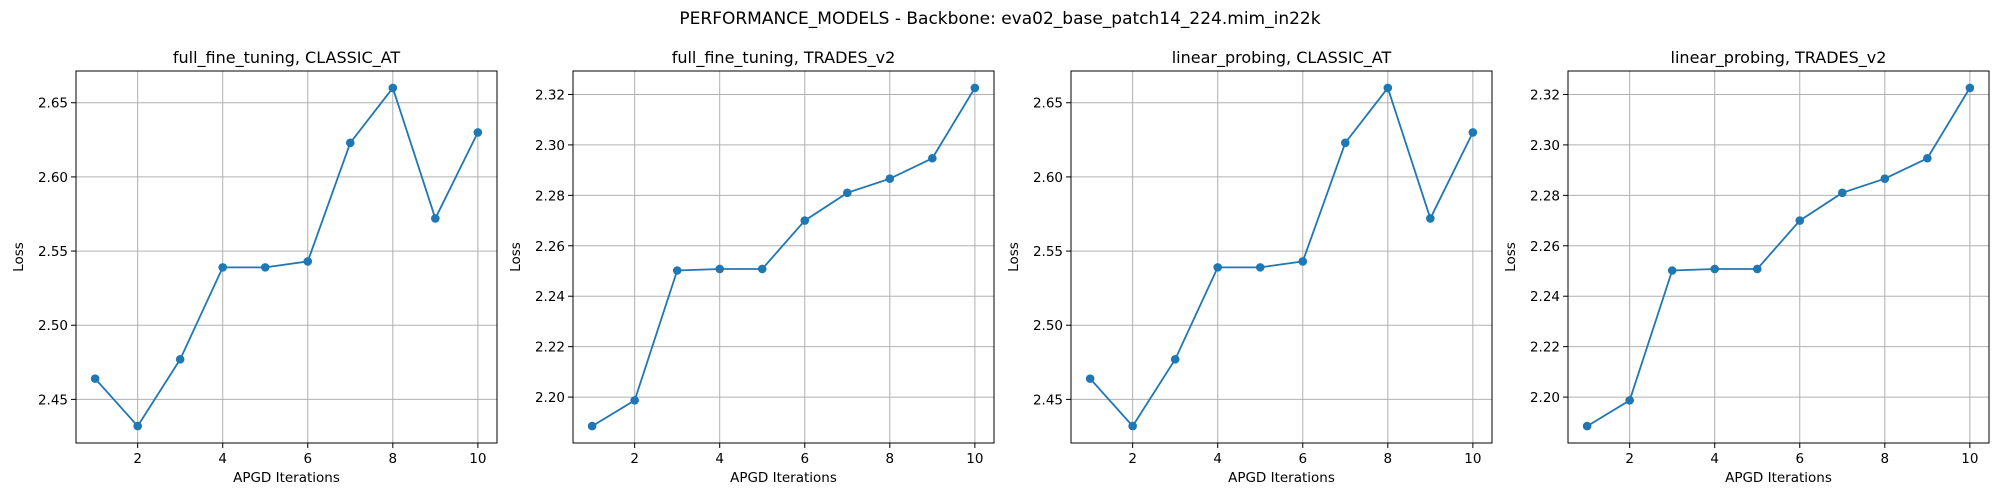  I want to click on y-tick-label: 2.22, so click(1545, 348).